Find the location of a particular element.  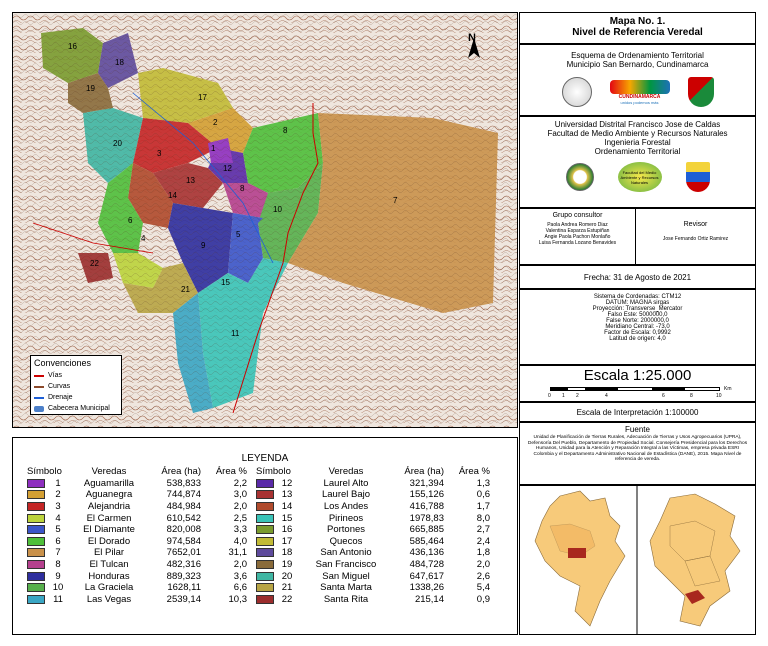

convention-drenaje: Drenaje is located at coordinates (76, 397).